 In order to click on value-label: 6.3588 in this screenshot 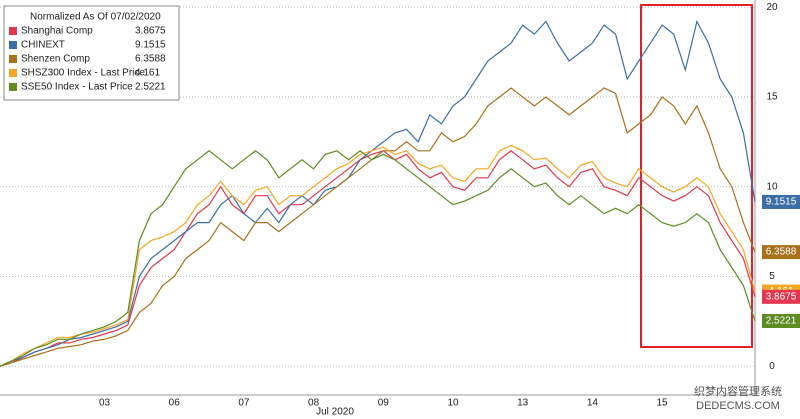, I will do `click(781, 252)`.